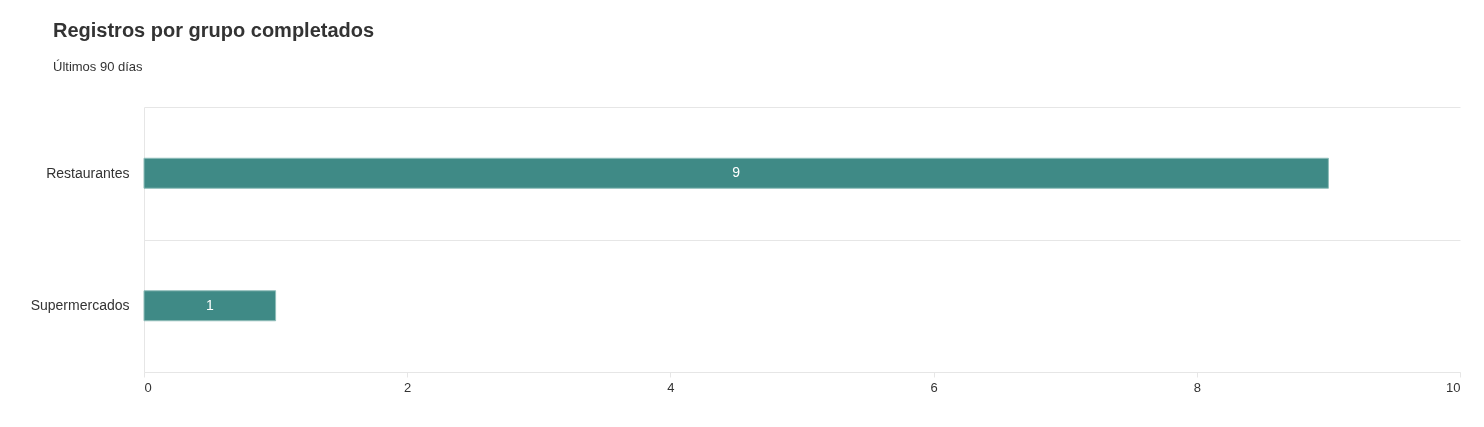  I want to click on x-tick-label: 6, so click(934, 387).